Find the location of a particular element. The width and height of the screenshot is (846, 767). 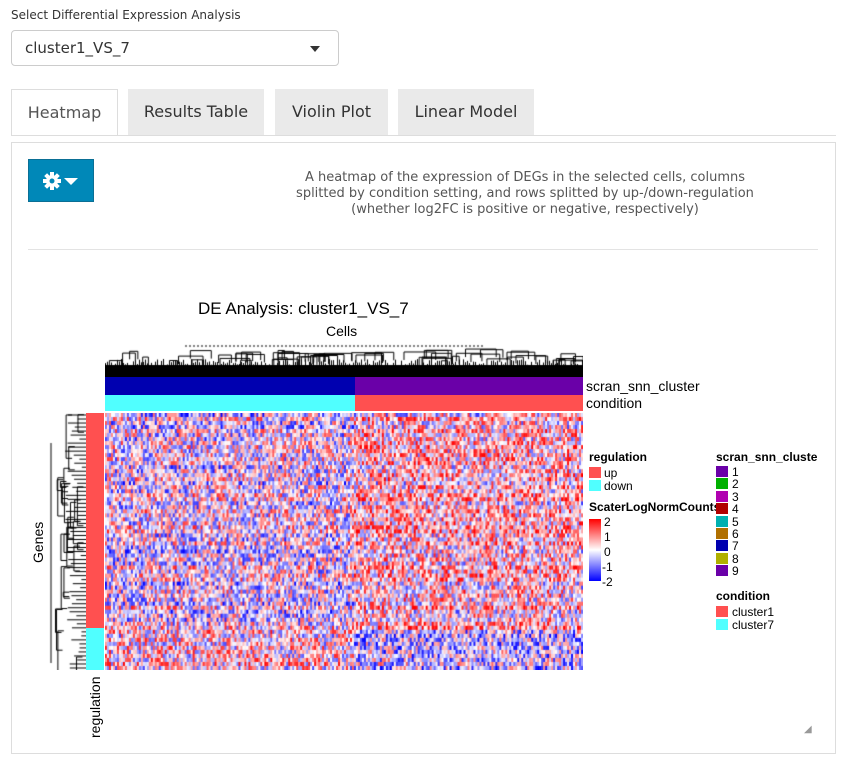

gear-icon is located at coordinates (60, 181).